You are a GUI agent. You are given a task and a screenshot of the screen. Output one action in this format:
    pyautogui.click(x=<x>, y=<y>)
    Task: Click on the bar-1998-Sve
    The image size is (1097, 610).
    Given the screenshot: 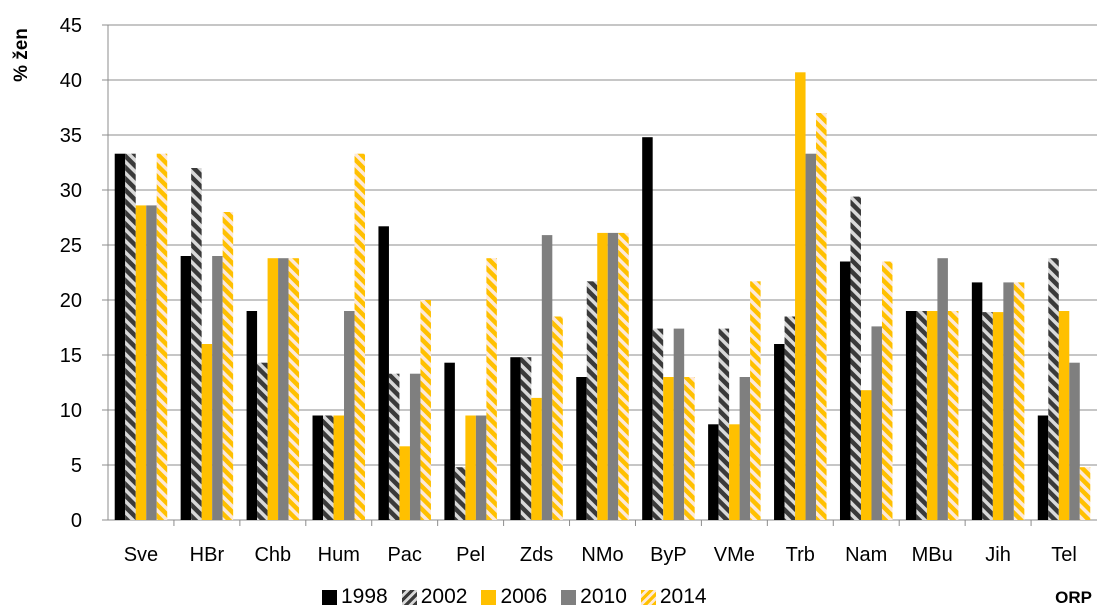 What is the action you would take?
    pyautogui.click(x=120, y=336)
    